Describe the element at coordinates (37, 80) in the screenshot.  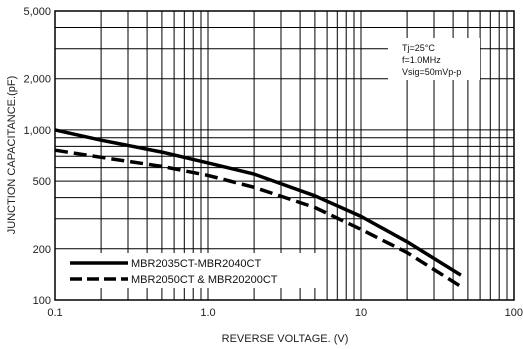
I see `y-tick-label: 2,000` at that location.